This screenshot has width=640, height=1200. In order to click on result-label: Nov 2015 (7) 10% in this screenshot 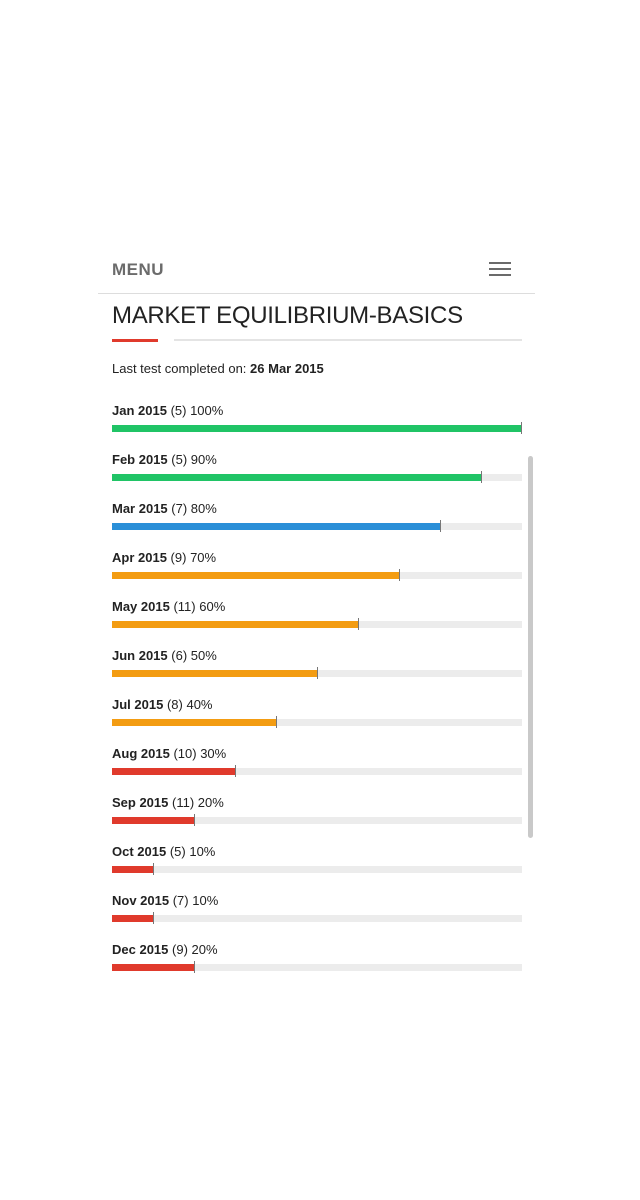, I will do `click(165, 900)`.